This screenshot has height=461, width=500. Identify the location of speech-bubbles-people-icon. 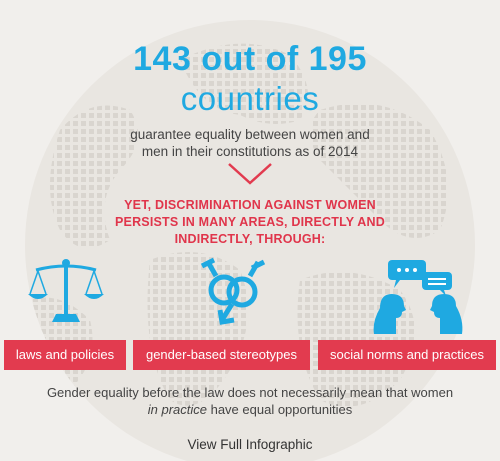
(418, 297).